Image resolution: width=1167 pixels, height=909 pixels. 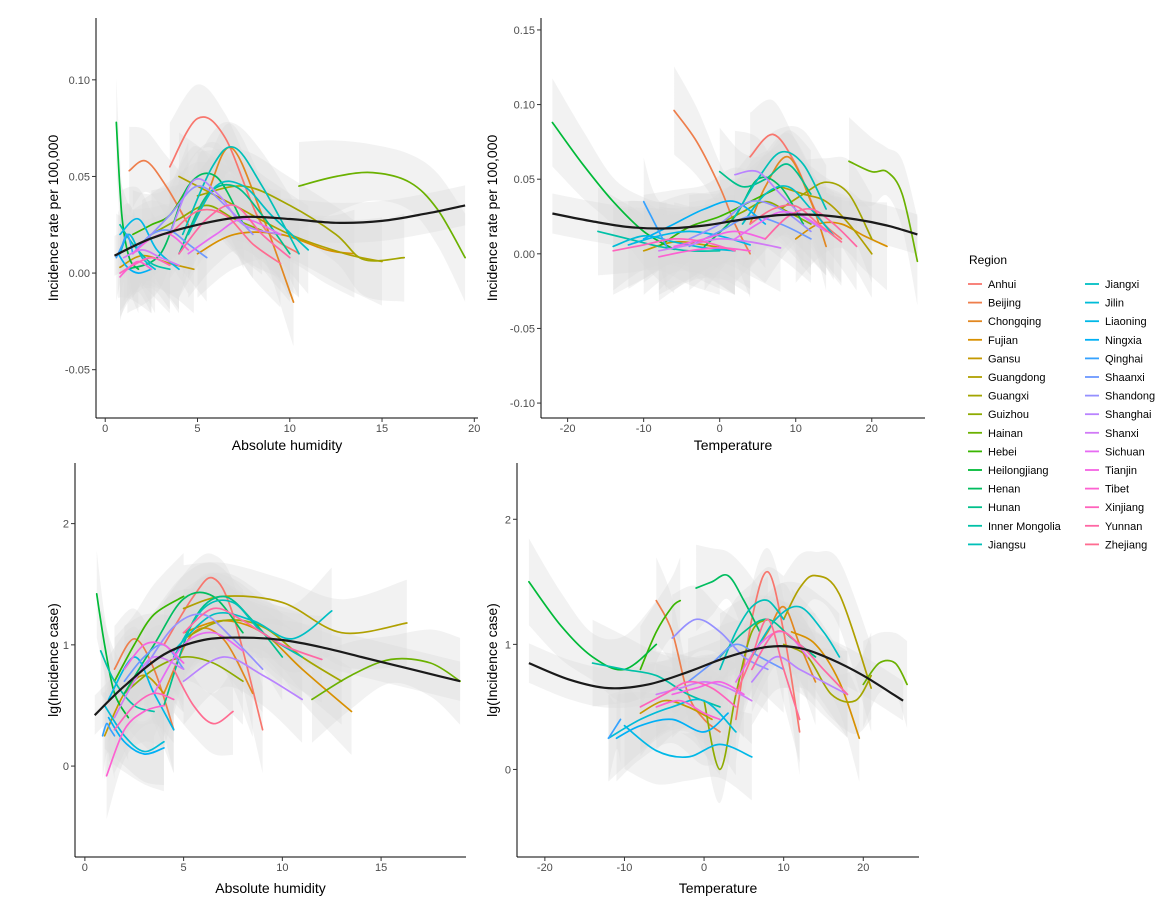 What do you see at coordinates (66, 525) in the screenshot?
I see `y-tick-label: 2` at bounding box center [66, 525].